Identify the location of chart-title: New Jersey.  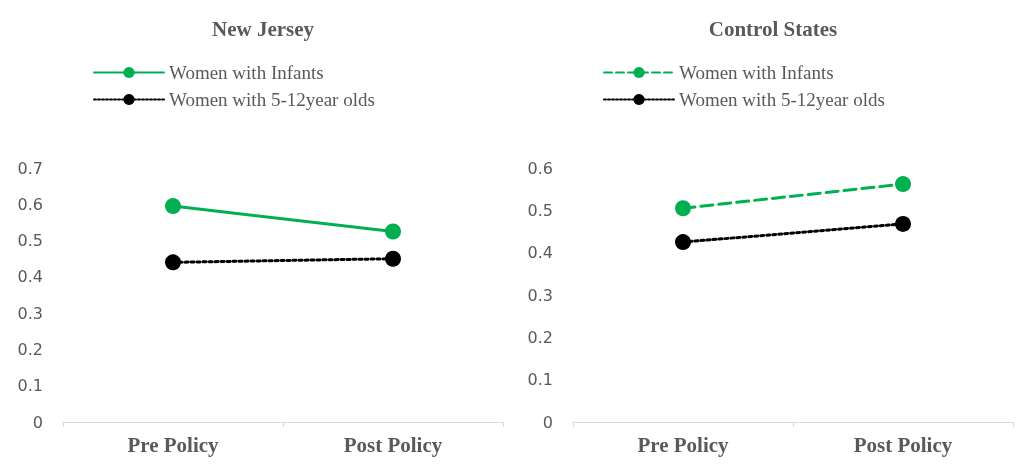
(263, 28).